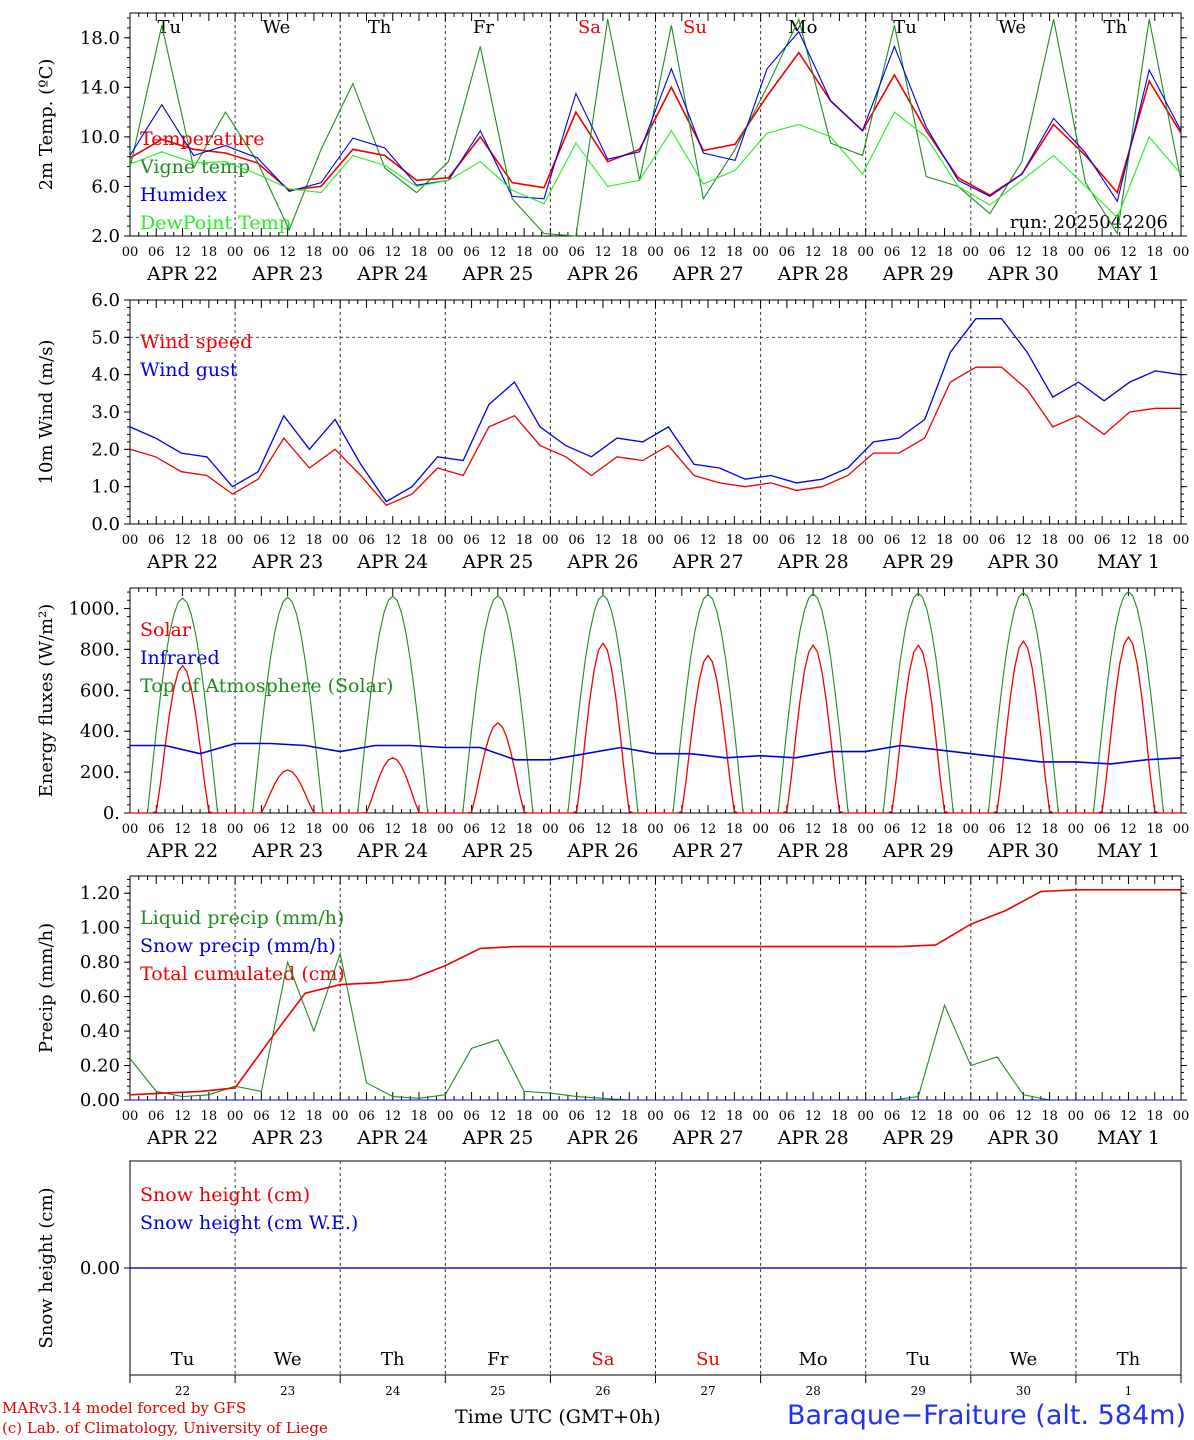 This screenshot has width=1194, height=1440. What do you see at coordinates (182, 1138) in the screenshot?
I see `x-date-label: APR 22` at bounding box center [182, 1138].